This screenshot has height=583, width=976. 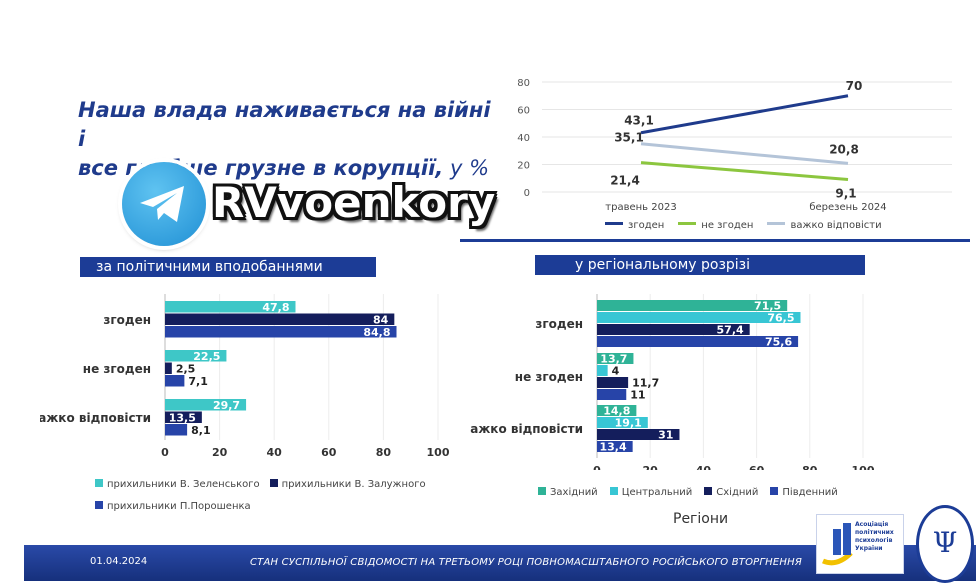 I want to click on bar-data-label: 84, so click(x=381, y=320).